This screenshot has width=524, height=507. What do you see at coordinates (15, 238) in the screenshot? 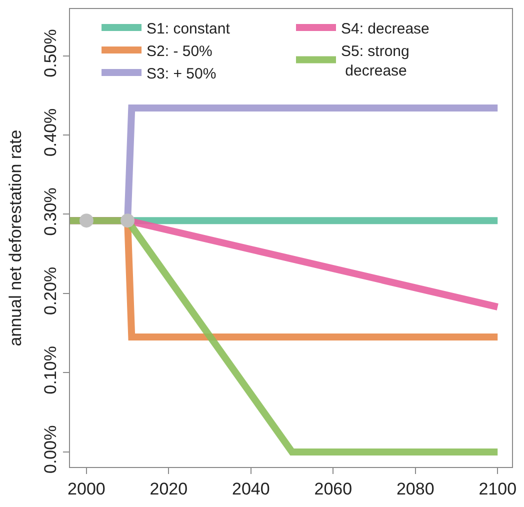
I see `y-axis-title: annual net deforestation rate` at bounding box center [15, 238].